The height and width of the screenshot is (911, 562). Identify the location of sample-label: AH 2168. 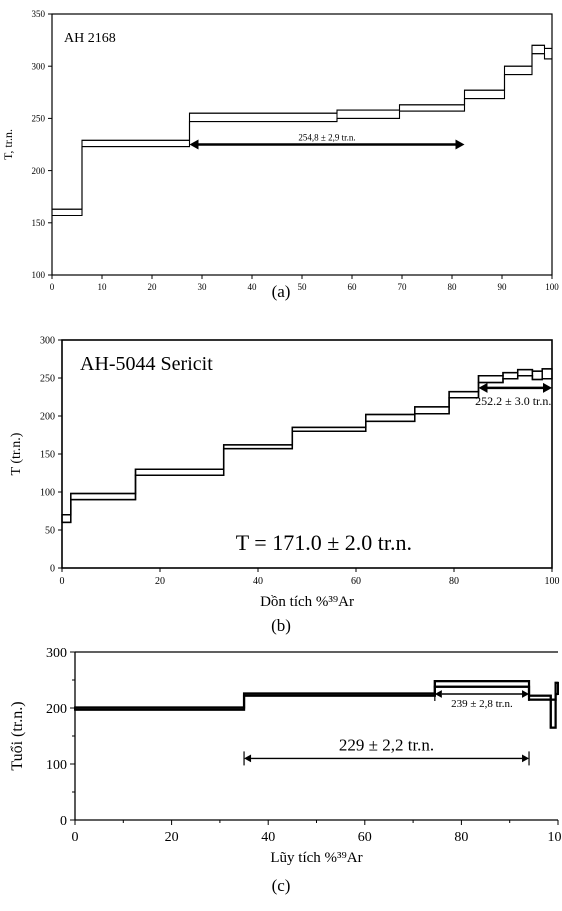
(90, 38).